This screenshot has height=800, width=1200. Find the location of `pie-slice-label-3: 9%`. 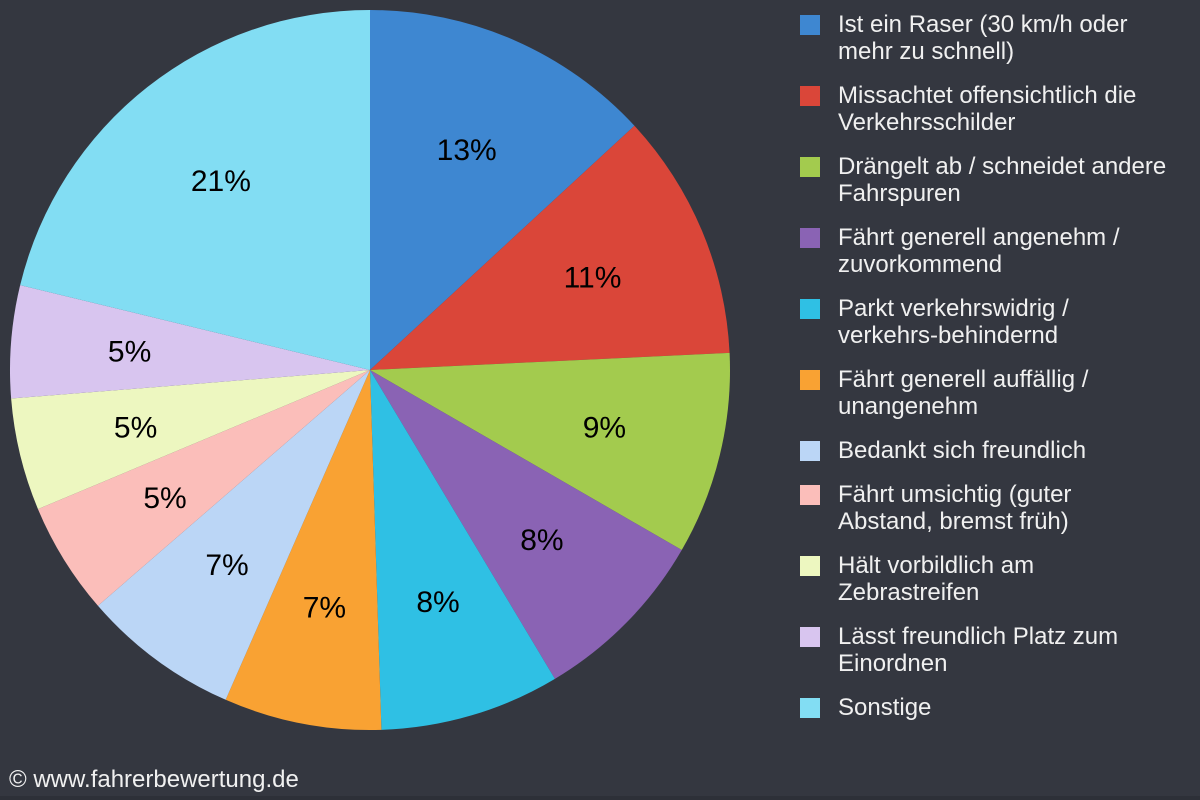

pie-slice-label-3: 9% is located at coordinates (604, 428).